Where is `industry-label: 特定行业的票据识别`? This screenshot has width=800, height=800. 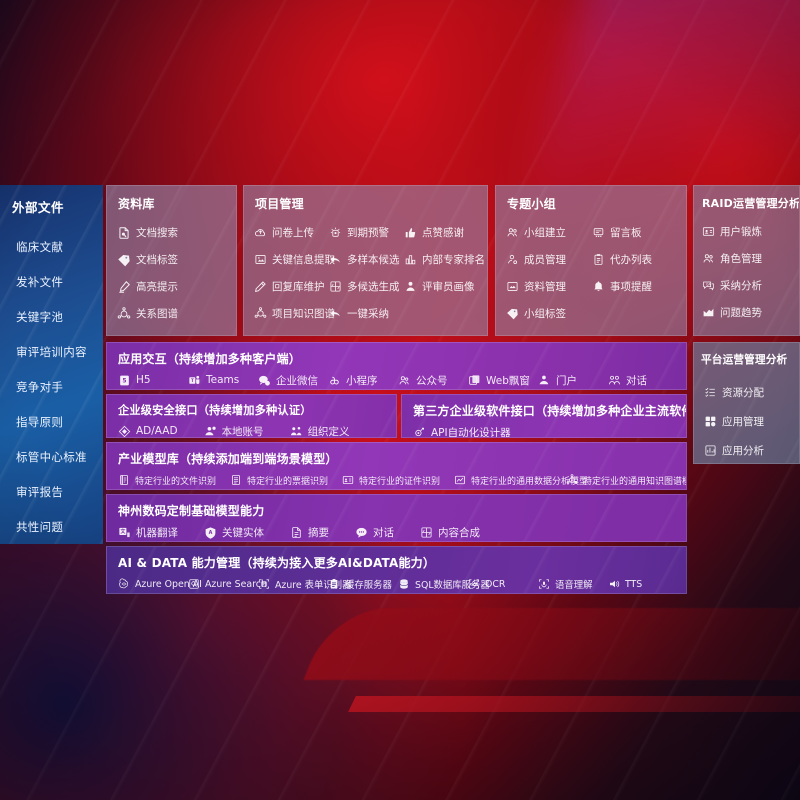
industry-label: 特定行业的票据识别 is located at coordinates (288, 481).